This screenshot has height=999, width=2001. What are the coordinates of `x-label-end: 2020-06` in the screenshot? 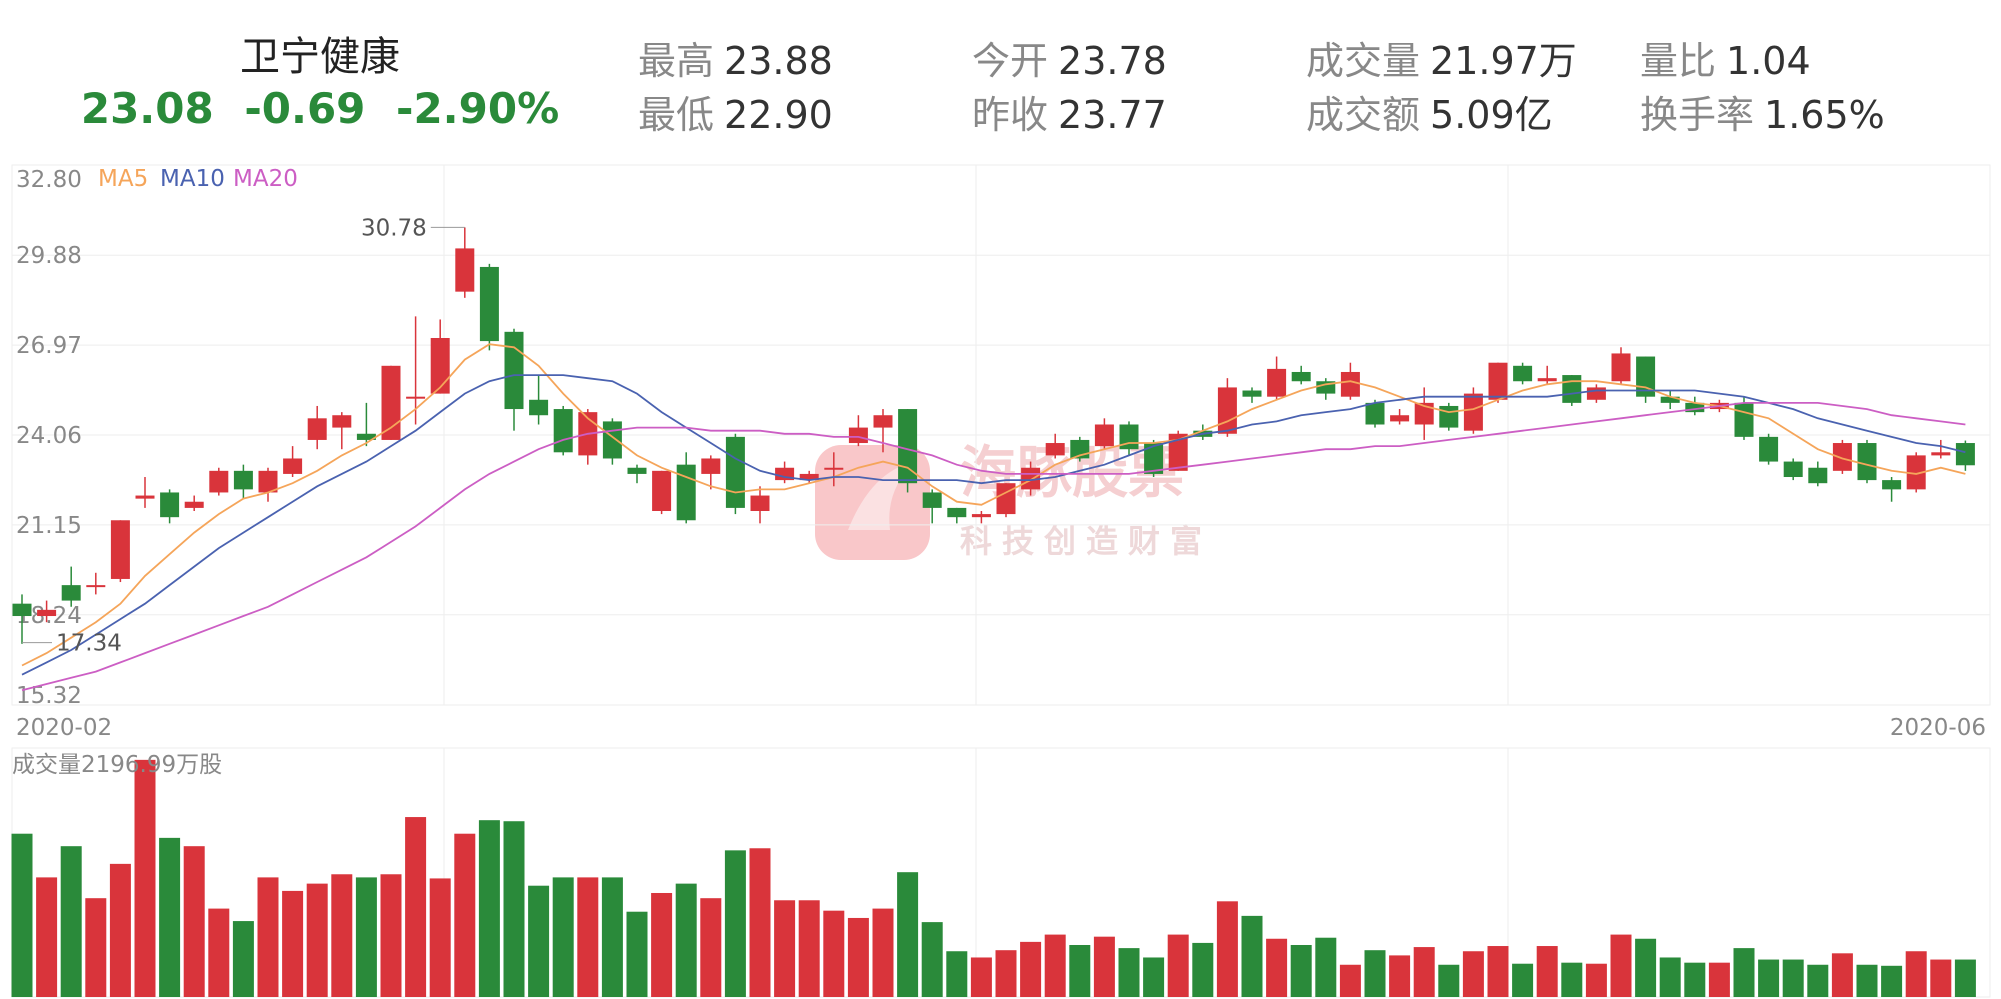 It's located at (1938, 728).